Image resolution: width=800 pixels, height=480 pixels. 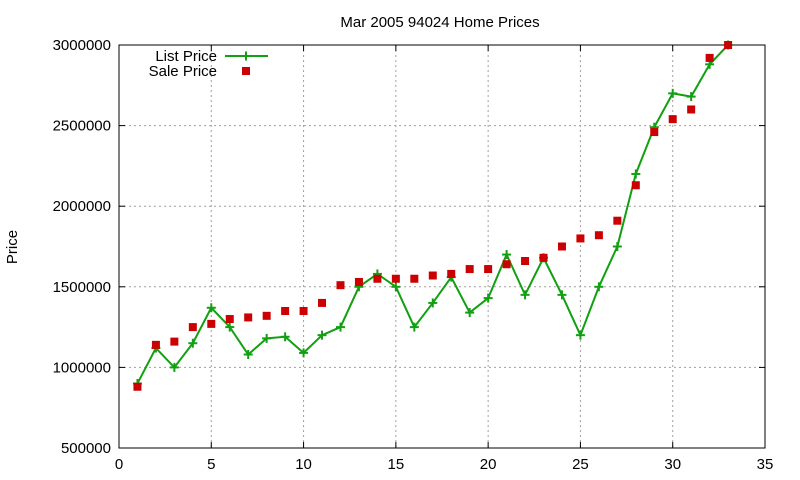 I want to click on x-tick-label: 35, so click(x=765, y=464).